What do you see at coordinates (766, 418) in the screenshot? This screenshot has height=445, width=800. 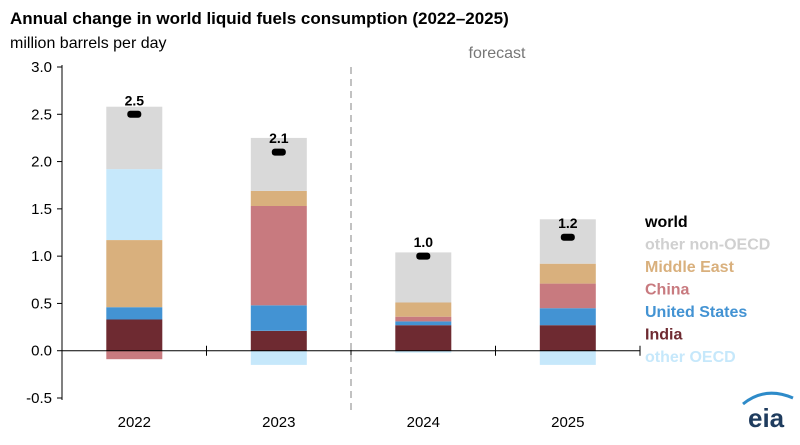 I see `eia-logo-text: eia` at bounding box center [766, 418].